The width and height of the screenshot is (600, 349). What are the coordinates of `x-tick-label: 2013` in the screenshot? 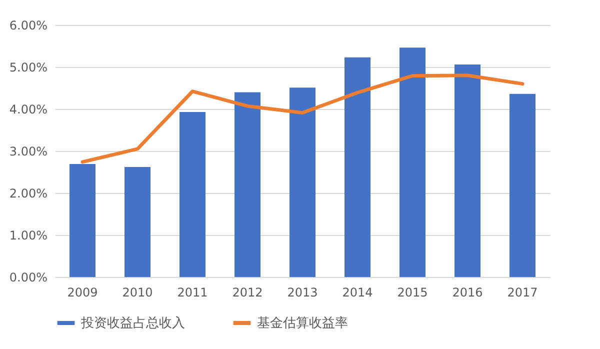 It's located at (302, 293).